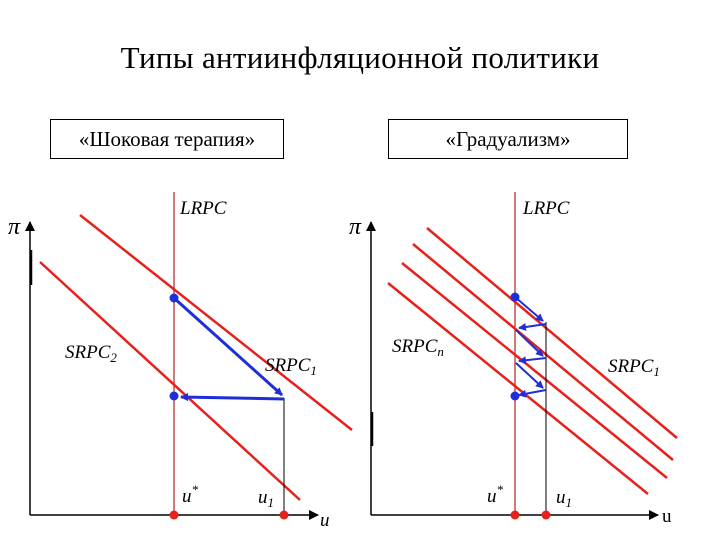  I want to click on shock-therapy-heading: «Шоковая терапия», so click(167, 139).